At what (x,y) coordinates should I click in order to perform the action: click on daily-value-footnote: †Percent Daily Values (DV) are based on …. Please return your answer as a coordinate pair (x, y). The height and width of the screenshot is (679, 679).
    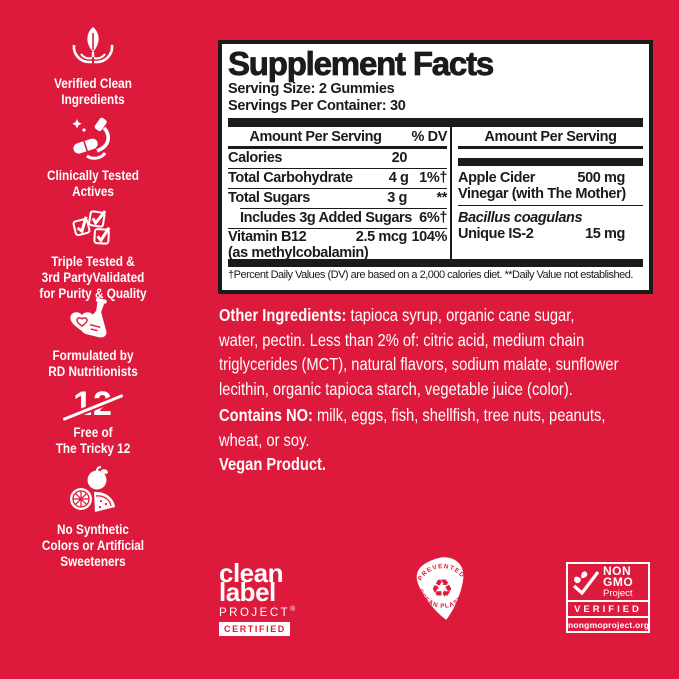
    Looking at the image, I should click on (430, 275).